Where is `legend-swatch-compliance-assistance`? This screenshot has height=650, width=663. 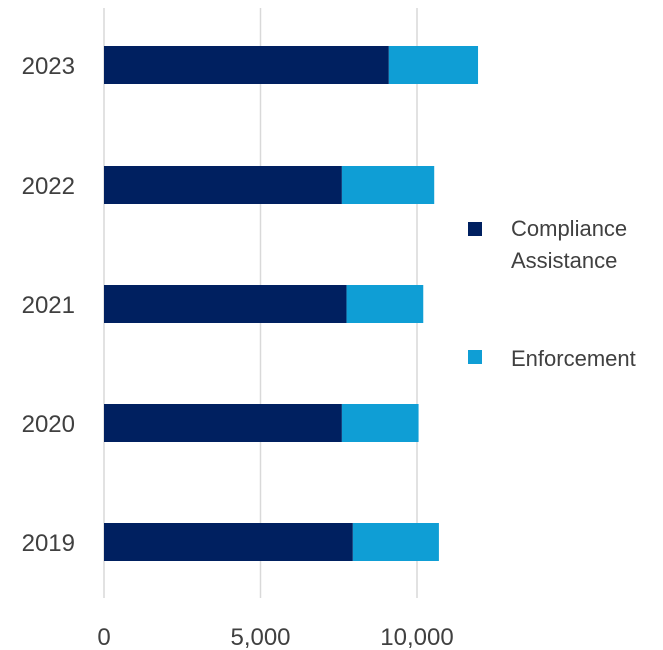 legend-swatch-compliance-assistance is located at coordinates (475, 229).